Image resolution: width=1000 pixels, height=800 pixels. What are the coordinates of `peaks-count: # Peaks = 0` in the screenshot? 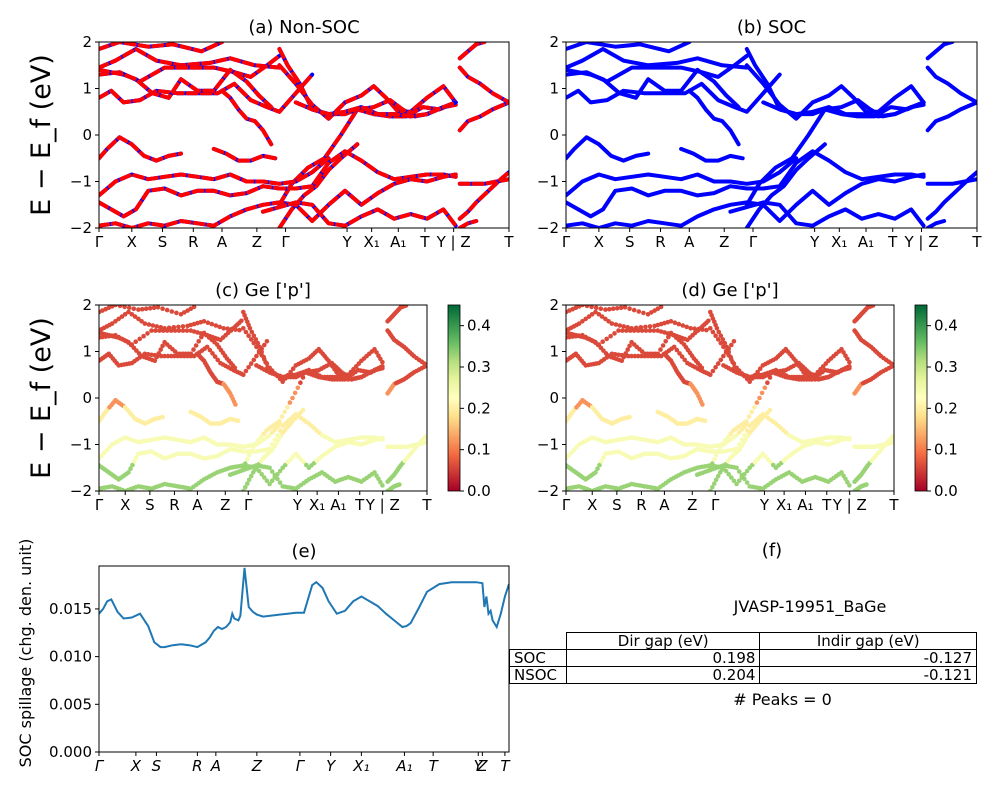 It's located at (782, 699).